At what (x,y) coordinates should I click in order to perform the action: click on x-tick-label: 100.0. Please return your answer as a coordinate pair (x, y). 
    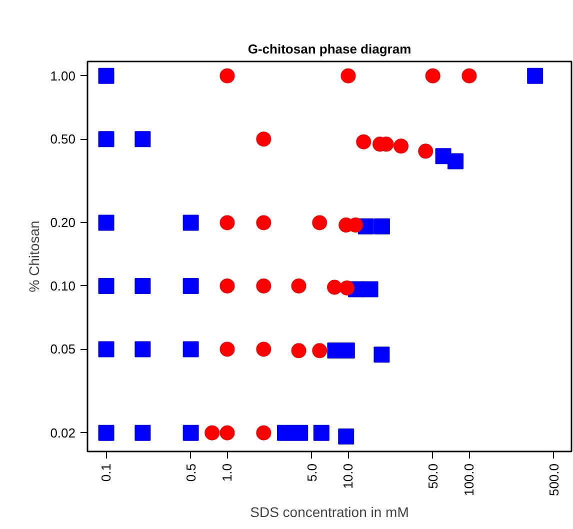
    Looking at the image, I should click on (469, 479).